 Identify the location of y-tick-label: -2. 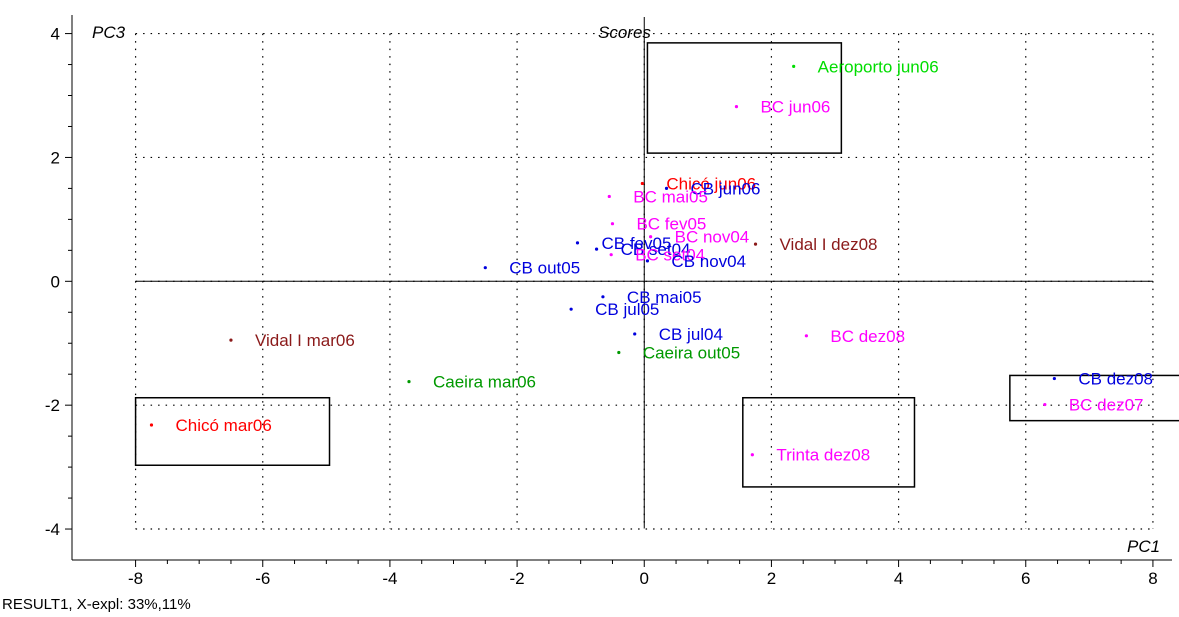
(52, 405).